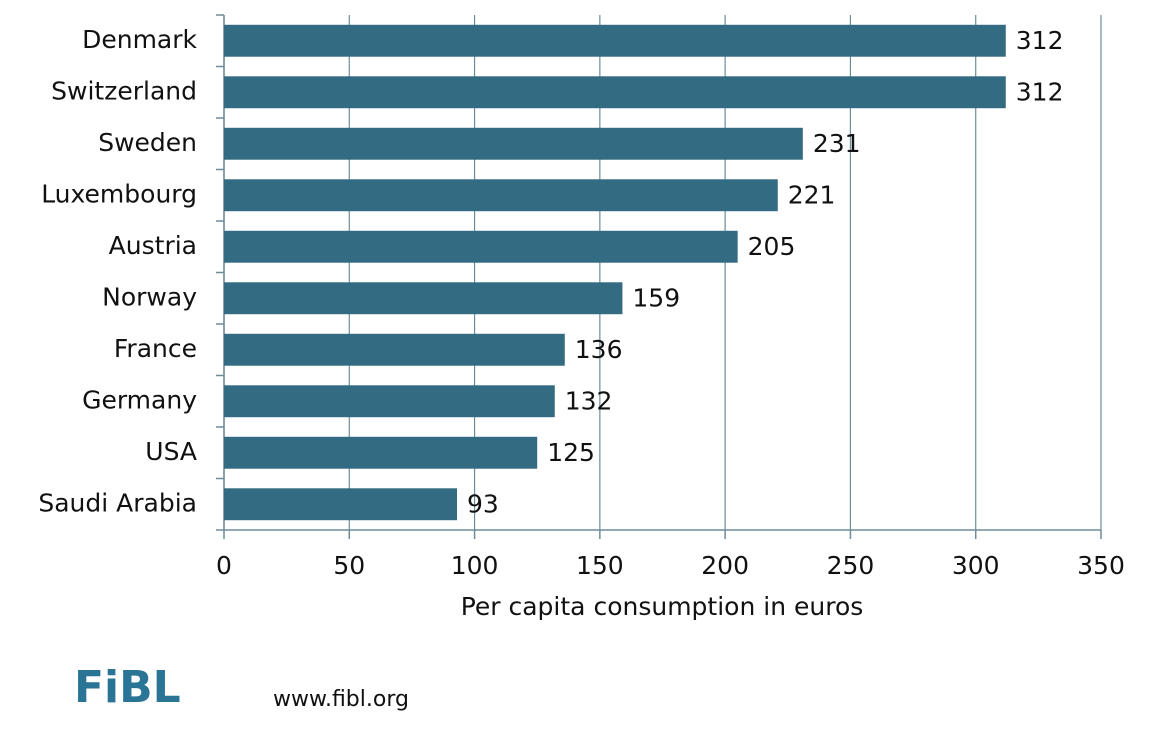 The height and width of the screenshot is (732, 1156). I want to click on y-tick-label: Germany, so click(139, 399).